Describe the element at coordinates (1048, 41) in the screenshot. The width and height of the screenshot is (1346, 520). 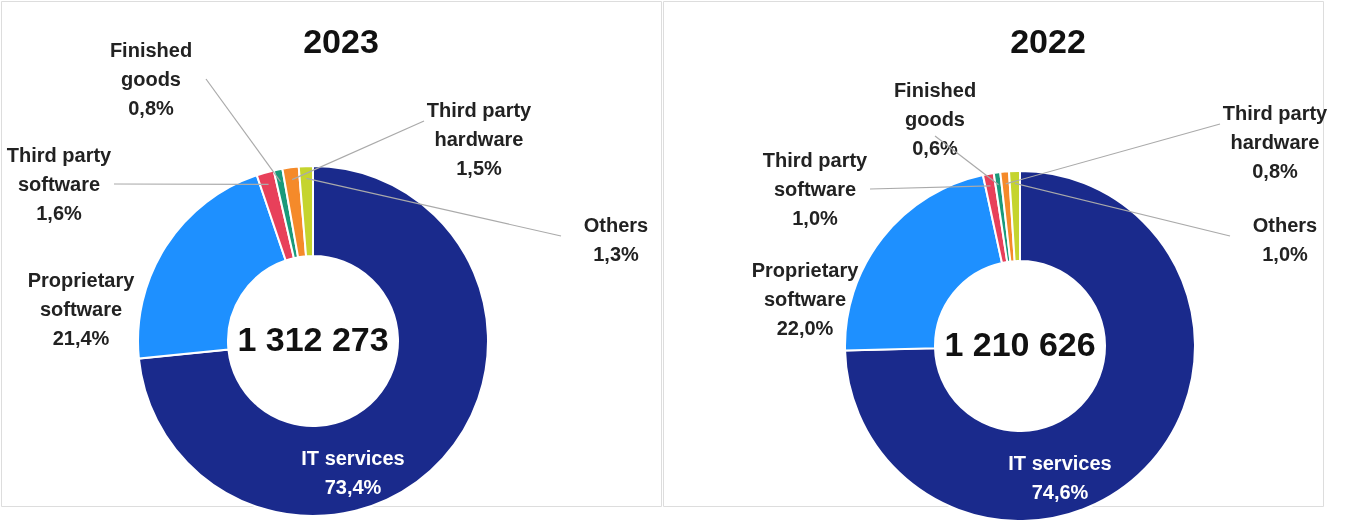
I see `chart-title: 2022` at that location.